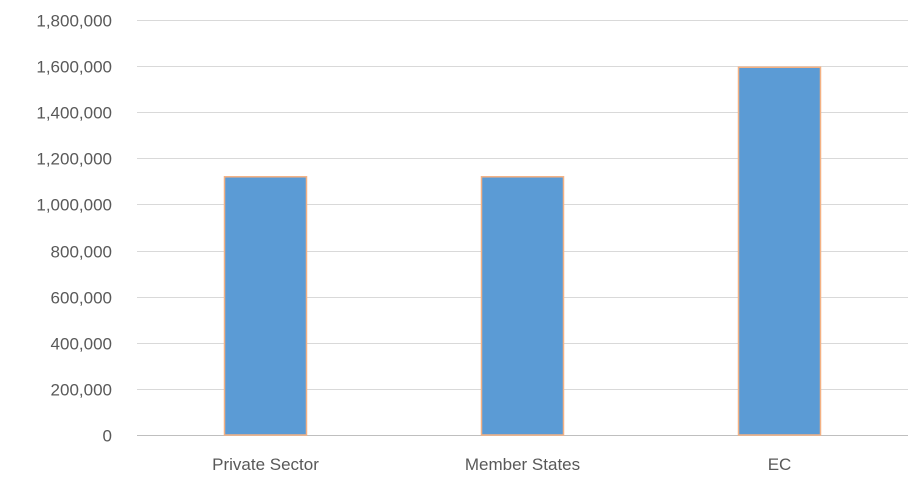  Describe the element at coordinates (522, 306) in the screenshot. I see `bar-member-states` at that location.